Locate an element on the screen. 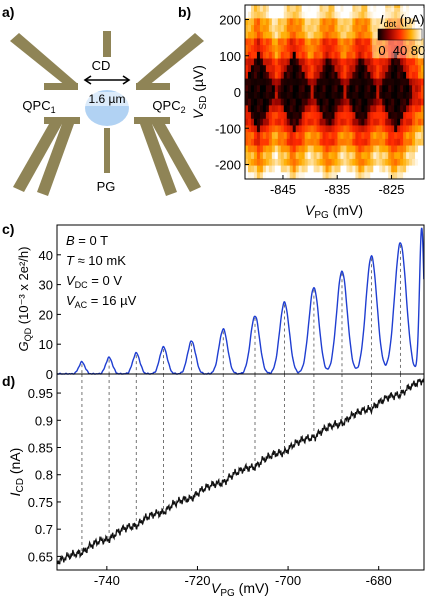 The image size is (436, 599). panel-d-ylabel: ICD (nA) is located at coordinates (16, 472).